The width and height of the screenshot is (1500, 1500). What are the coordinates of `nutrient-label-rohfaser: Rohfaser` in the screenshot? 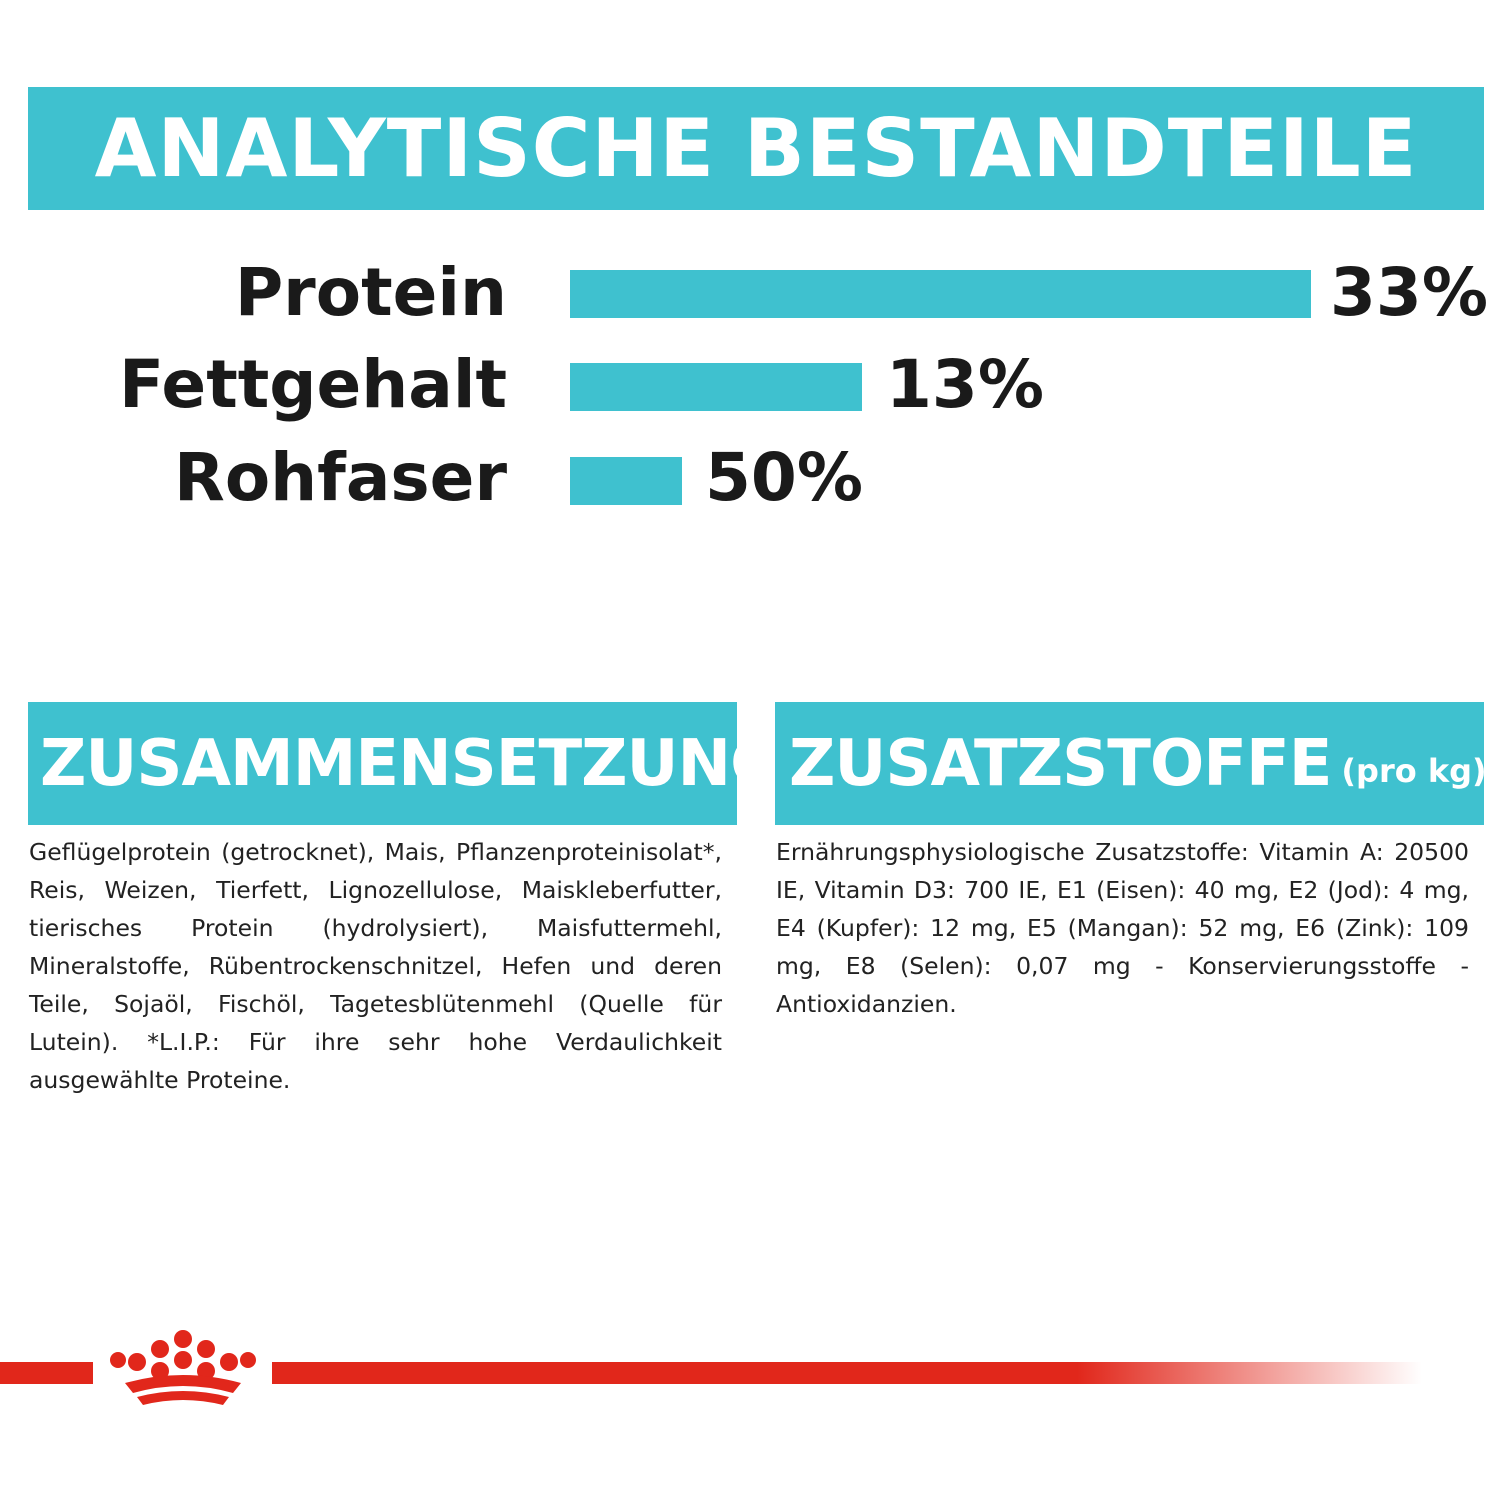 It's located at (340, 477).